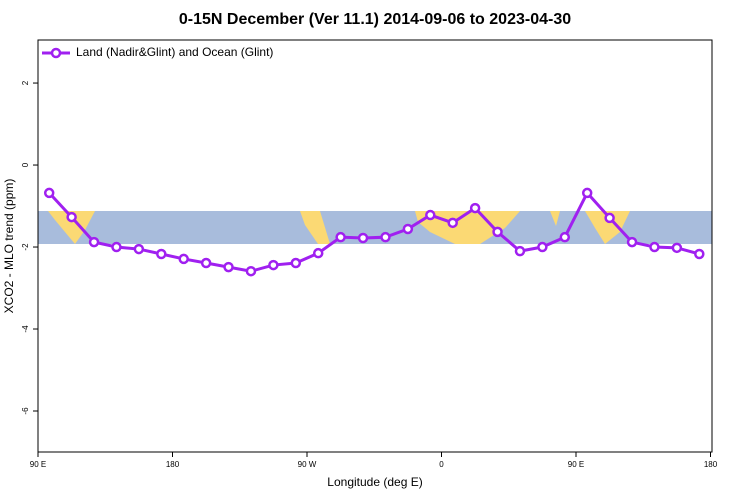 The height and width of the screenshot is (500, 750). I want to click on x-tick-label: 0, so click(441, 464).